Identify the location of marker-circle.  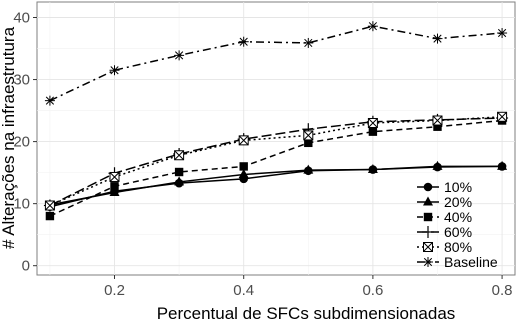
(428, 187).